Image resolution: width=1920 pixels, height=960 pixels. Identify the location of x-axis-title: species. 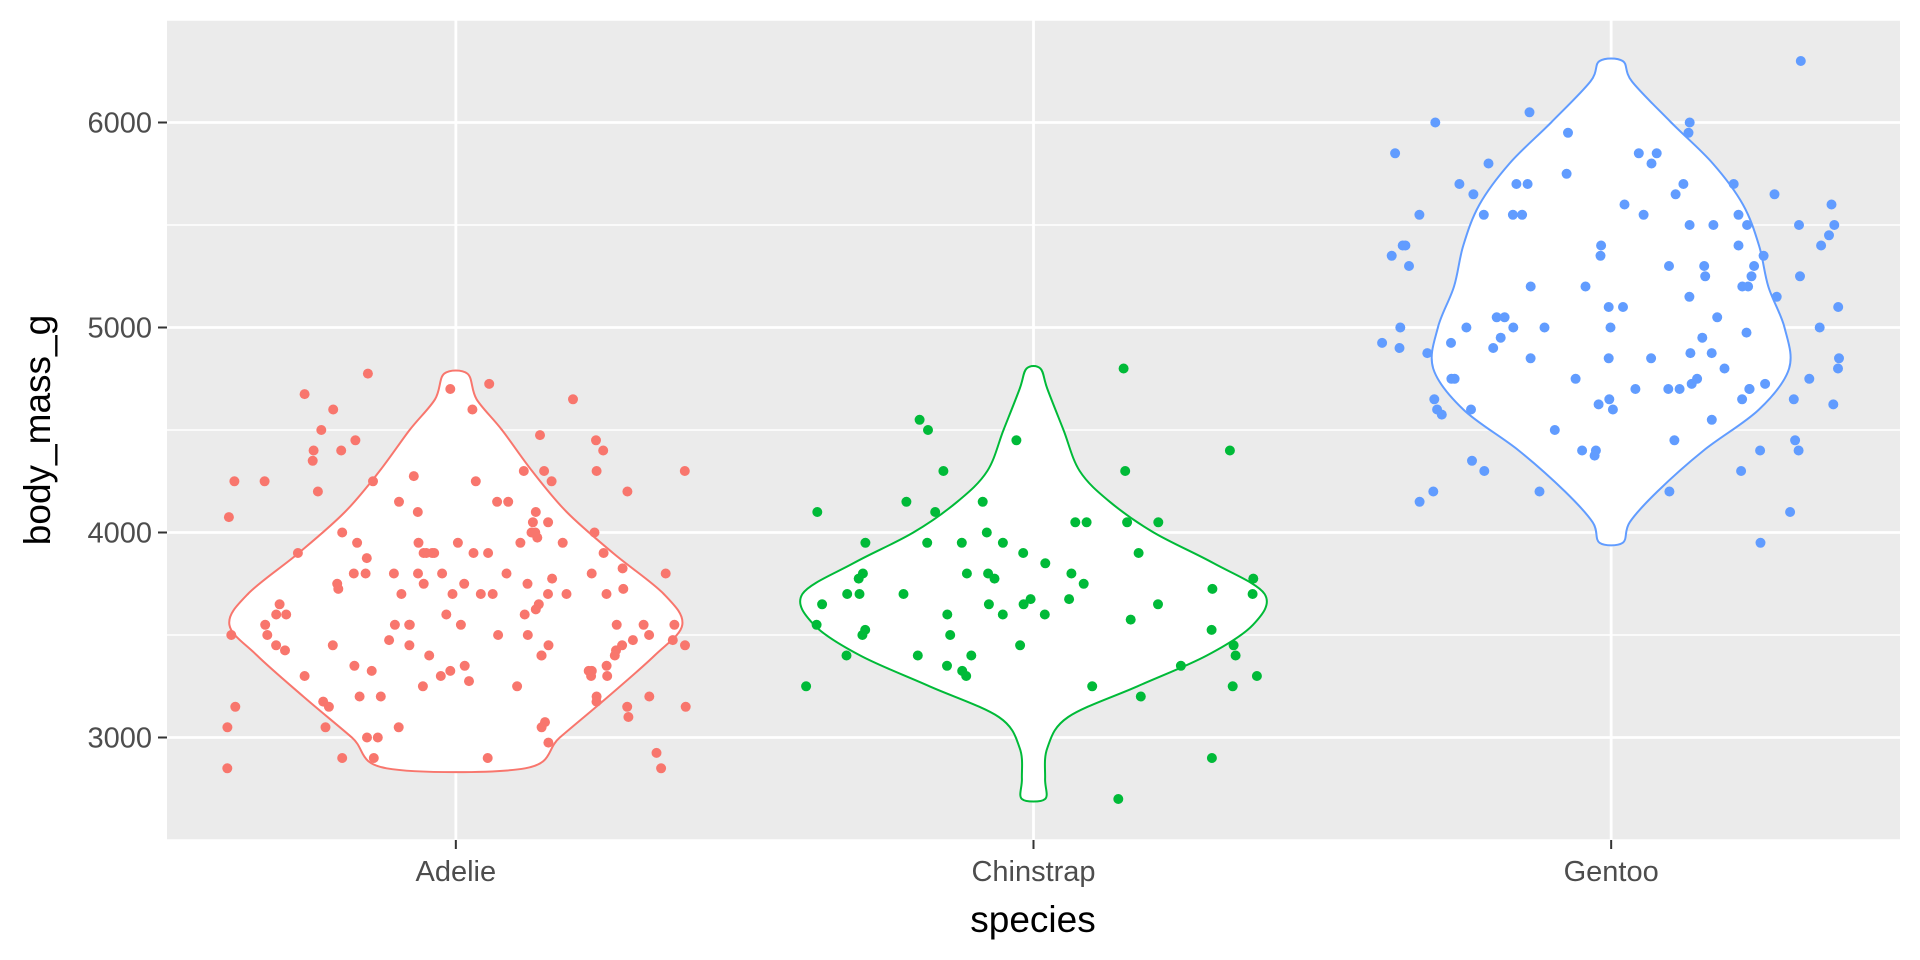
(1032, 919).